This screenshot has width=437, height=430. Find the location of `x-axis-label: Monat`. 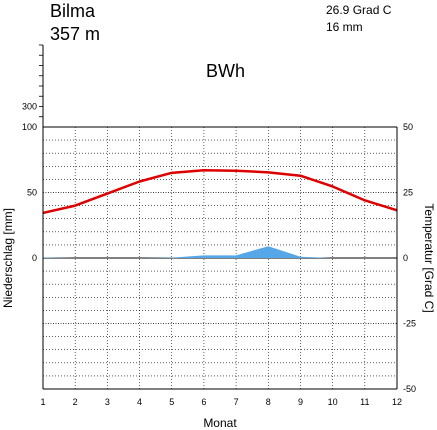

x-axis-label: Monat is located at coordinates (220, 423).